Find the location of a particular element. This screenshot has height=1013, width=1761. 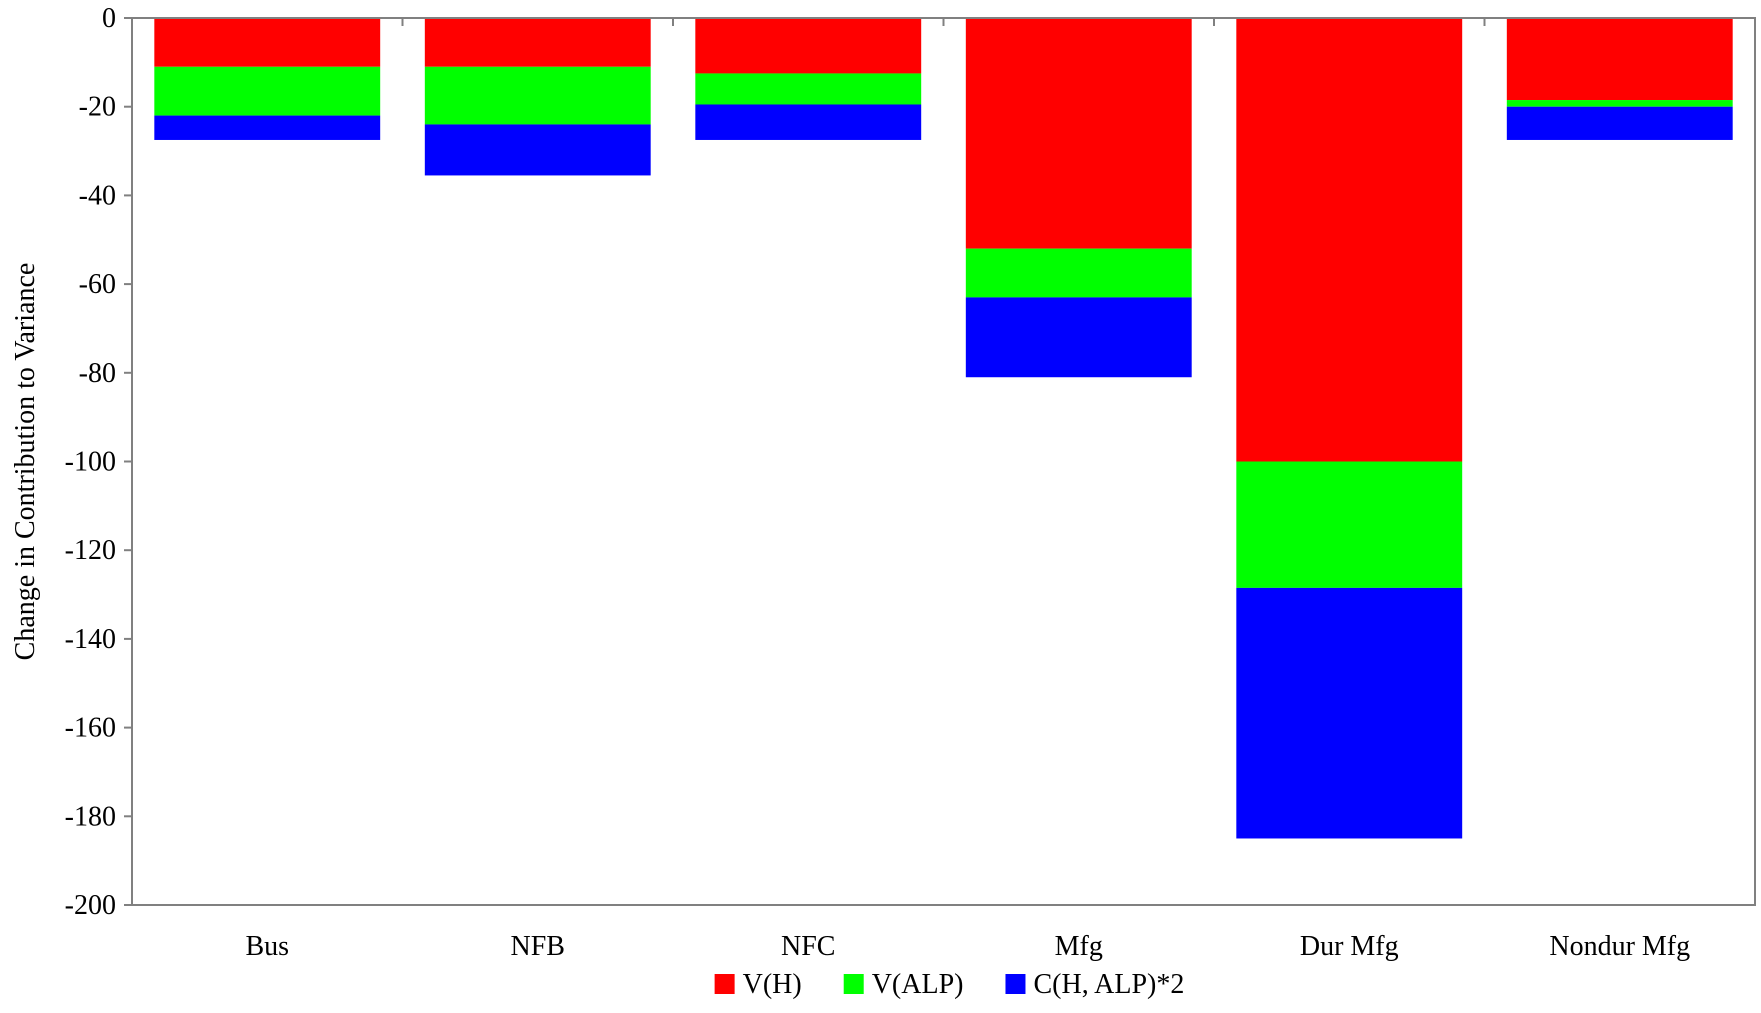

bar-segment-3-mfg is located at coordinates (1078, 337).